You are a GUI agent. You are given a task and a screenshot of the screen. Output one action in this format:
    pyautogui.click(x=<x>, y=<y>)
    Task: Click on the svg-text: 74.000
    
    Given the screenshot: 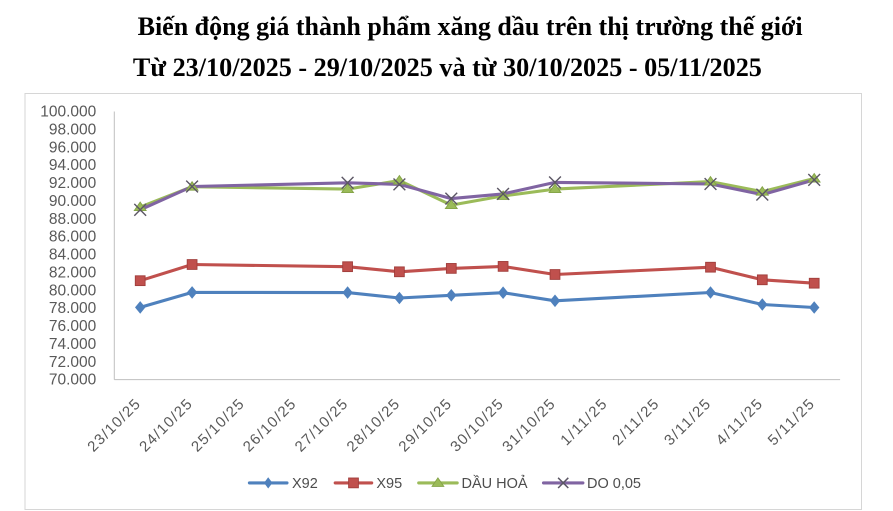 What is the action you would take?
    pyautogui.click(x=73, y=344)
    